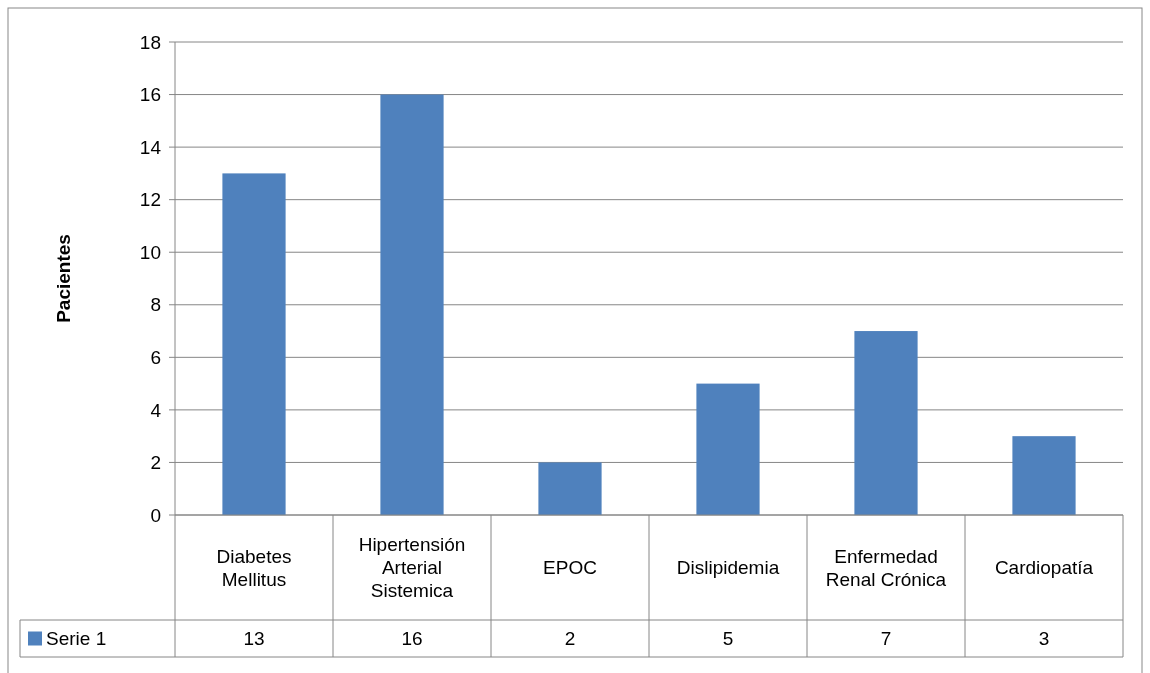 This screenshot has width=1150, height=673. Describe the element at coordinates (155, 305) in the screenshot. I see `y-tick-label: 8` at that location.